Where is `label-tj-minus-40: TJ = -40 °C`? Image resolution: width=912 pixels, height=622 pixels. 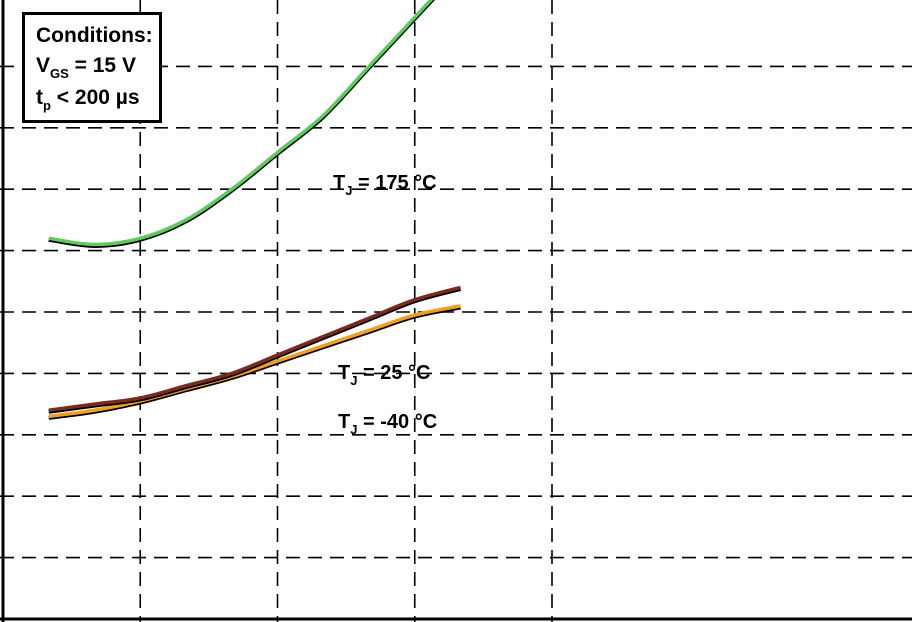
label-tj-minus-40: TJ = -40 °C is located at coordinates (388, 424).